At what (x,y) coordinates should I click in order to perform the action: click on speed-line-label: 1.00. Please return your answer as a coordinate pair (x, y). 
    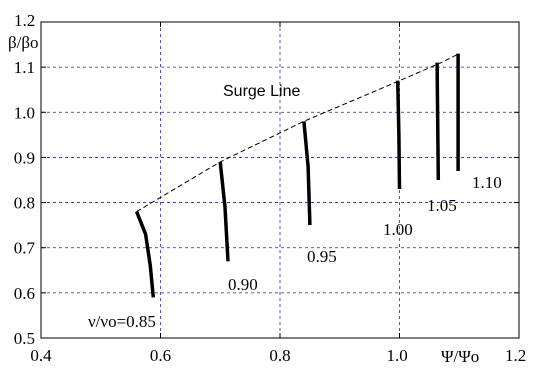
    Looking at the image, I should click on (398, 229).